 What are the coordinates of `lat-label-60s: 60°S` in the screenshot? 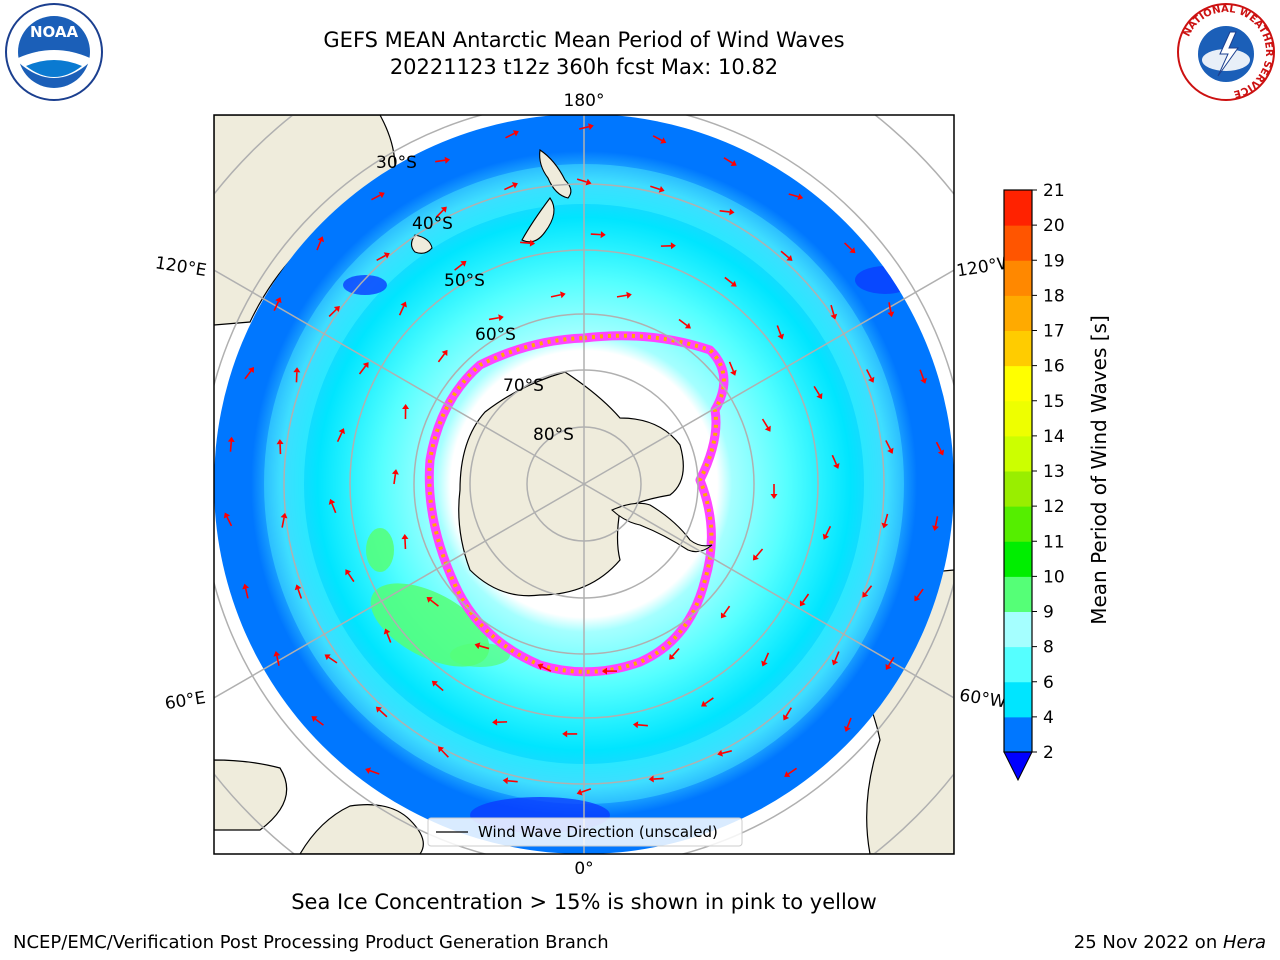 It's located at (495, 335).